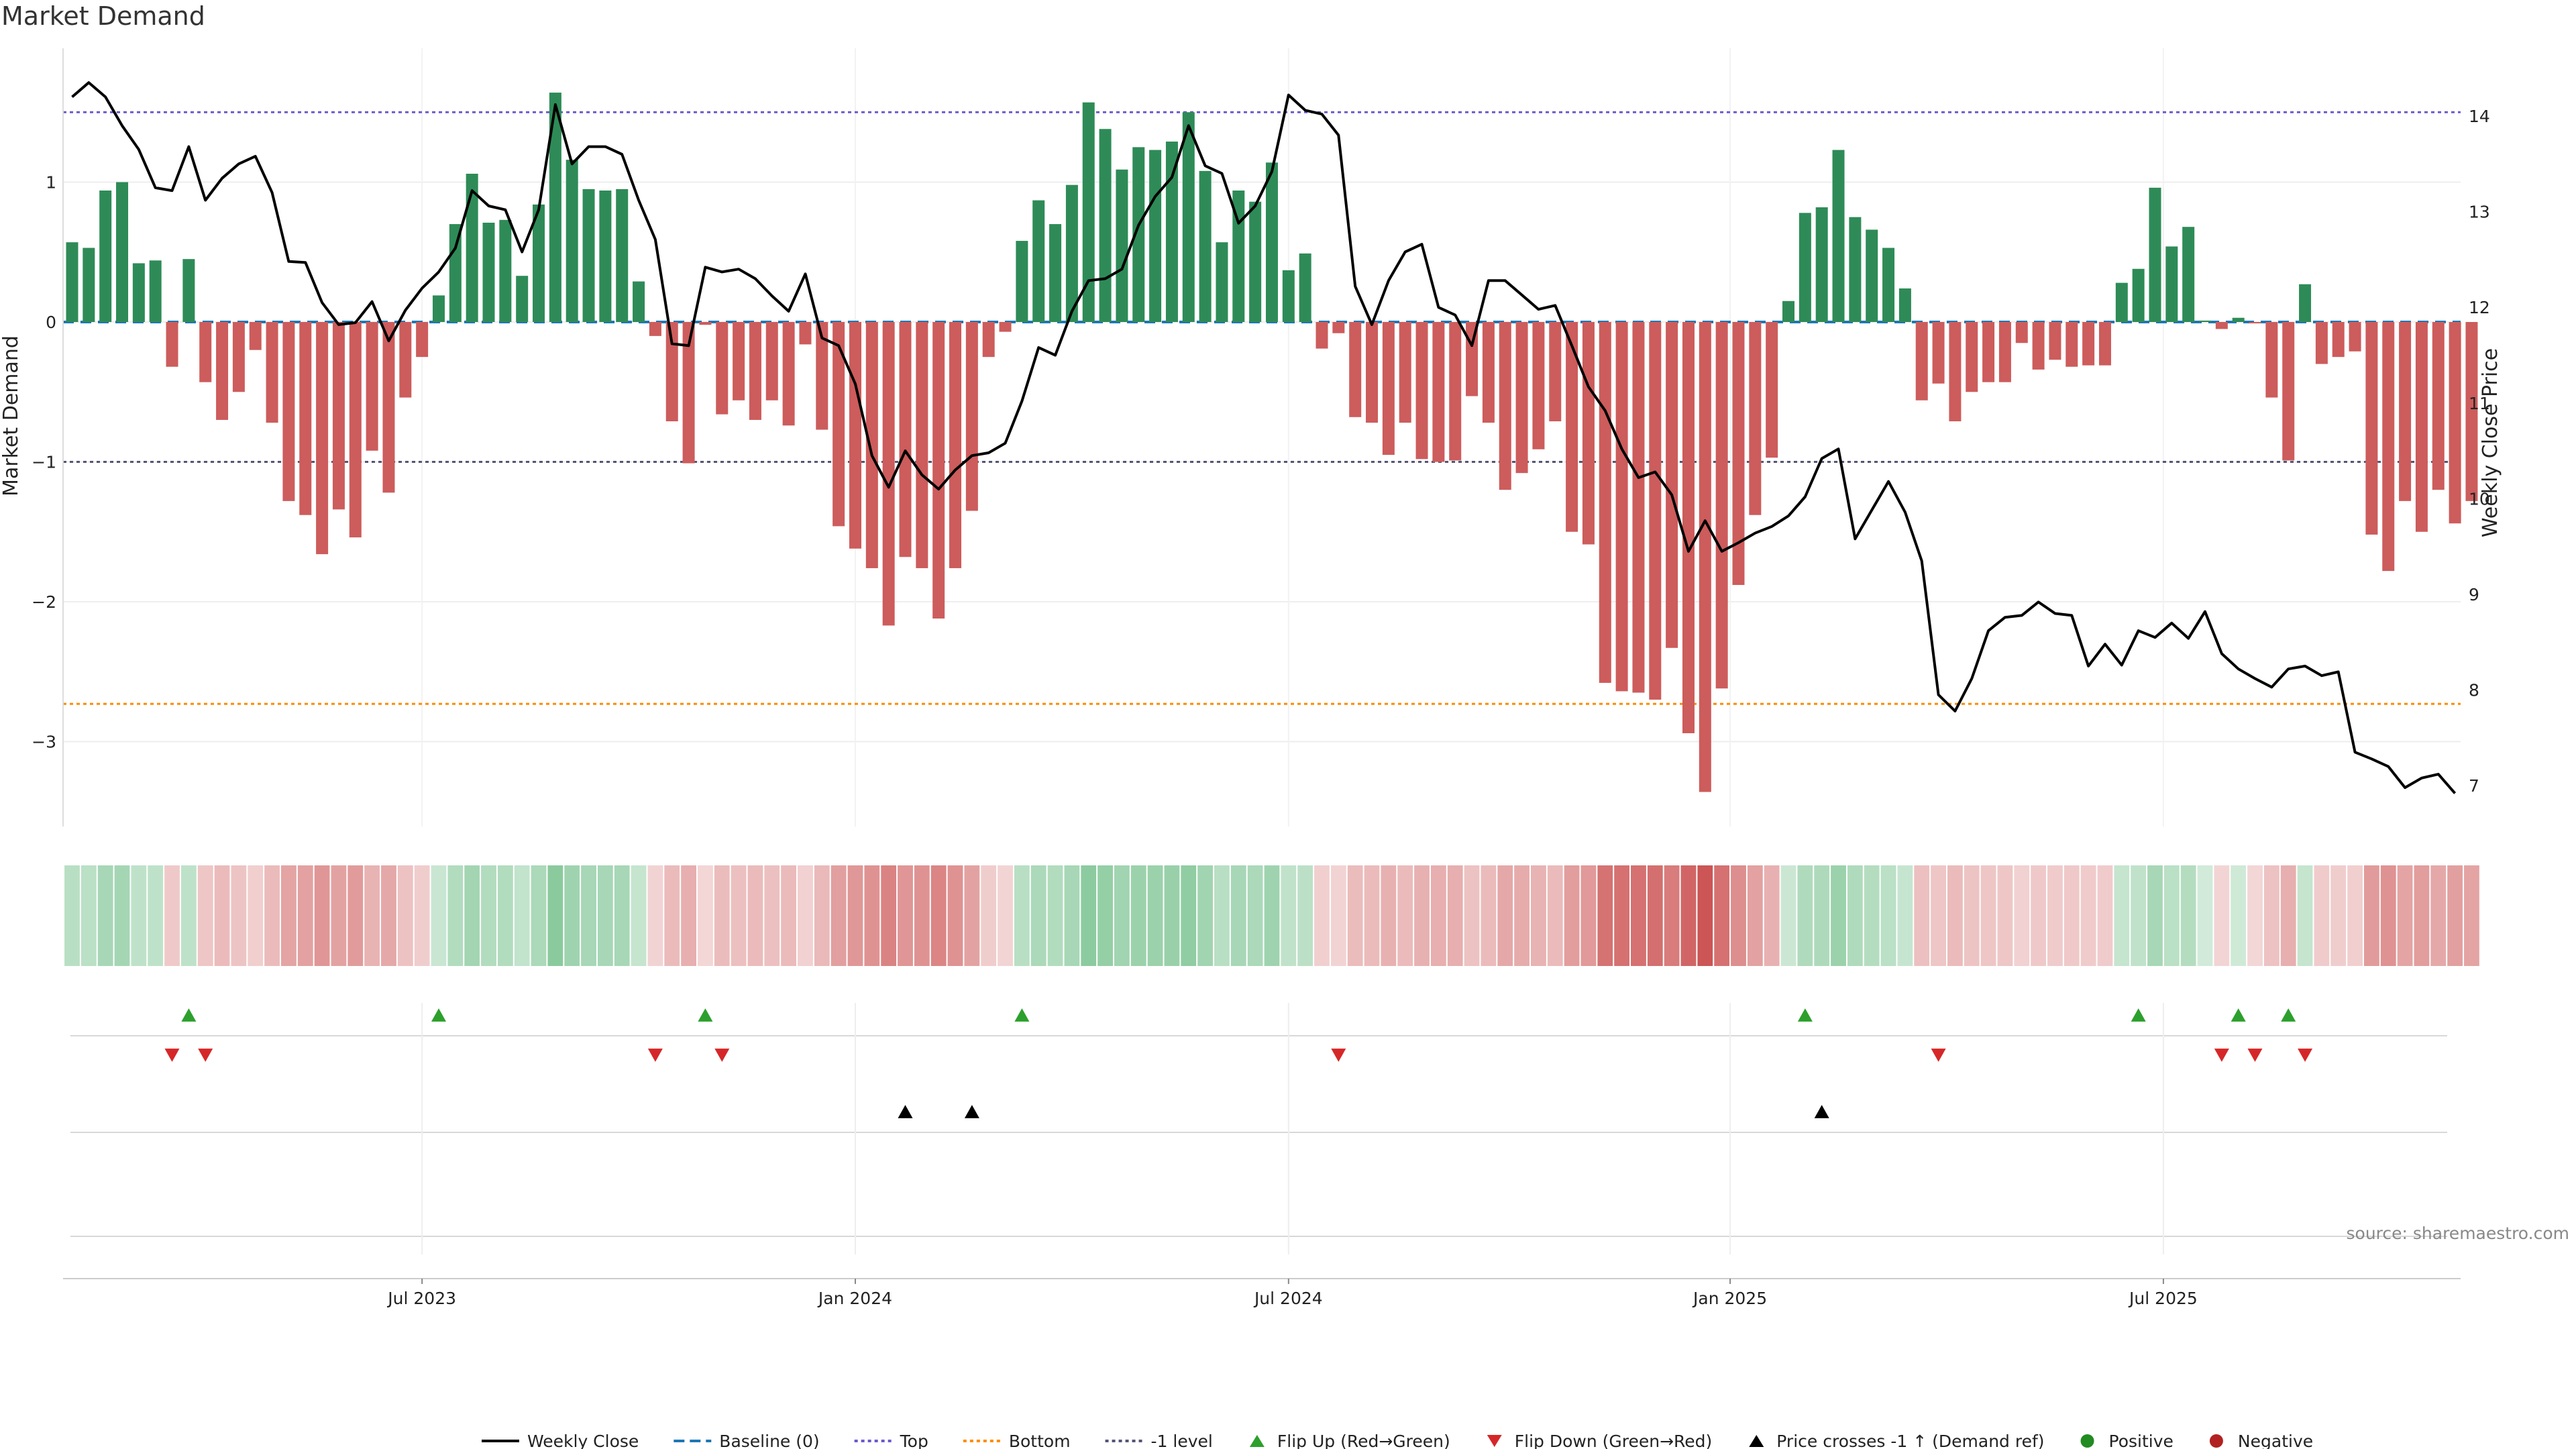 This screenshot has height=1449, width=2576. Describe the element at coordinates (1017, 1440) in the screenshot. I see `legend-item: Bottom` at that location.